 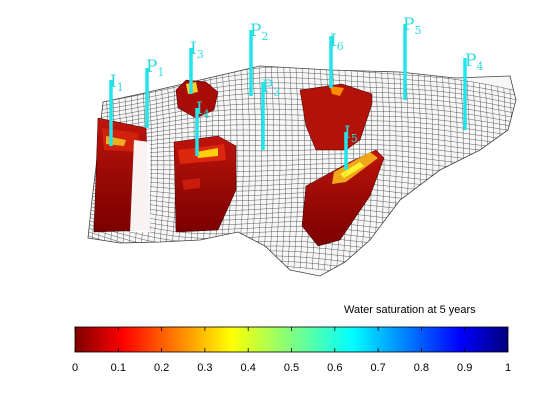 I want to click on colorbar-tick-label: 0, so click(x=75, y=368).